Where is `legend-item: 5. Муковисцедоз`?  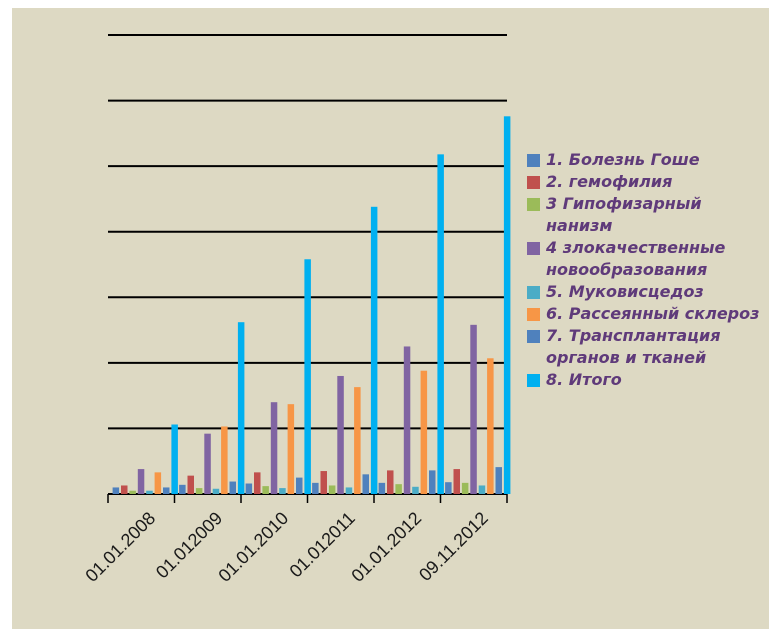 legend-item: 5. Муковисцедоз is located at coordinates (649, 292).